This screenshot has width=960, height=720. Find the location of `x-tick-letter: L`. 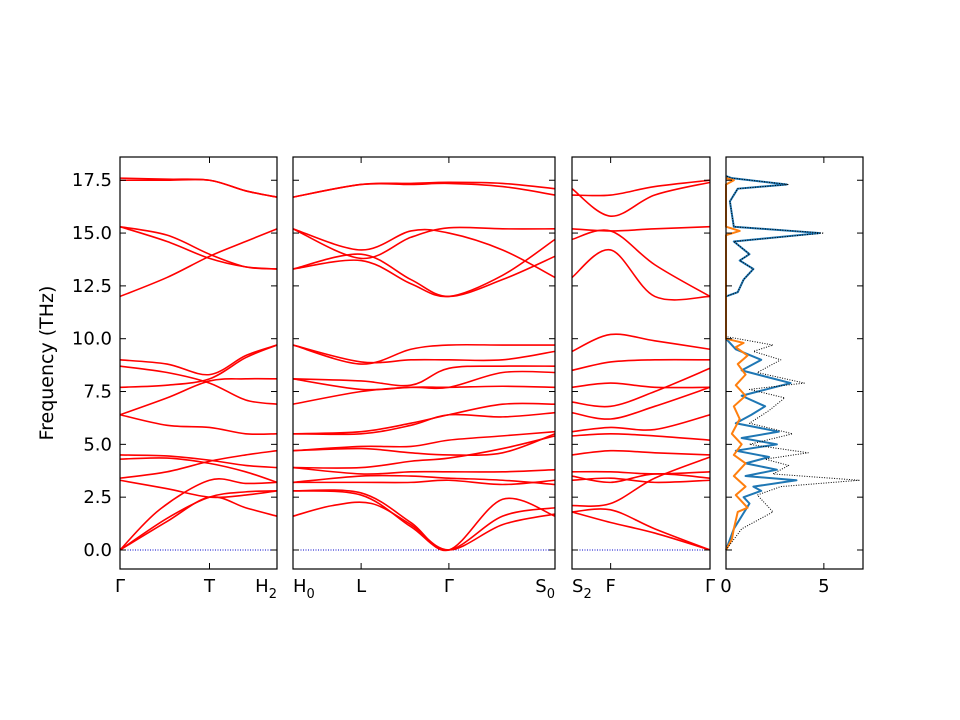

x-tick-letter: L is located at coordinates (361, 586).